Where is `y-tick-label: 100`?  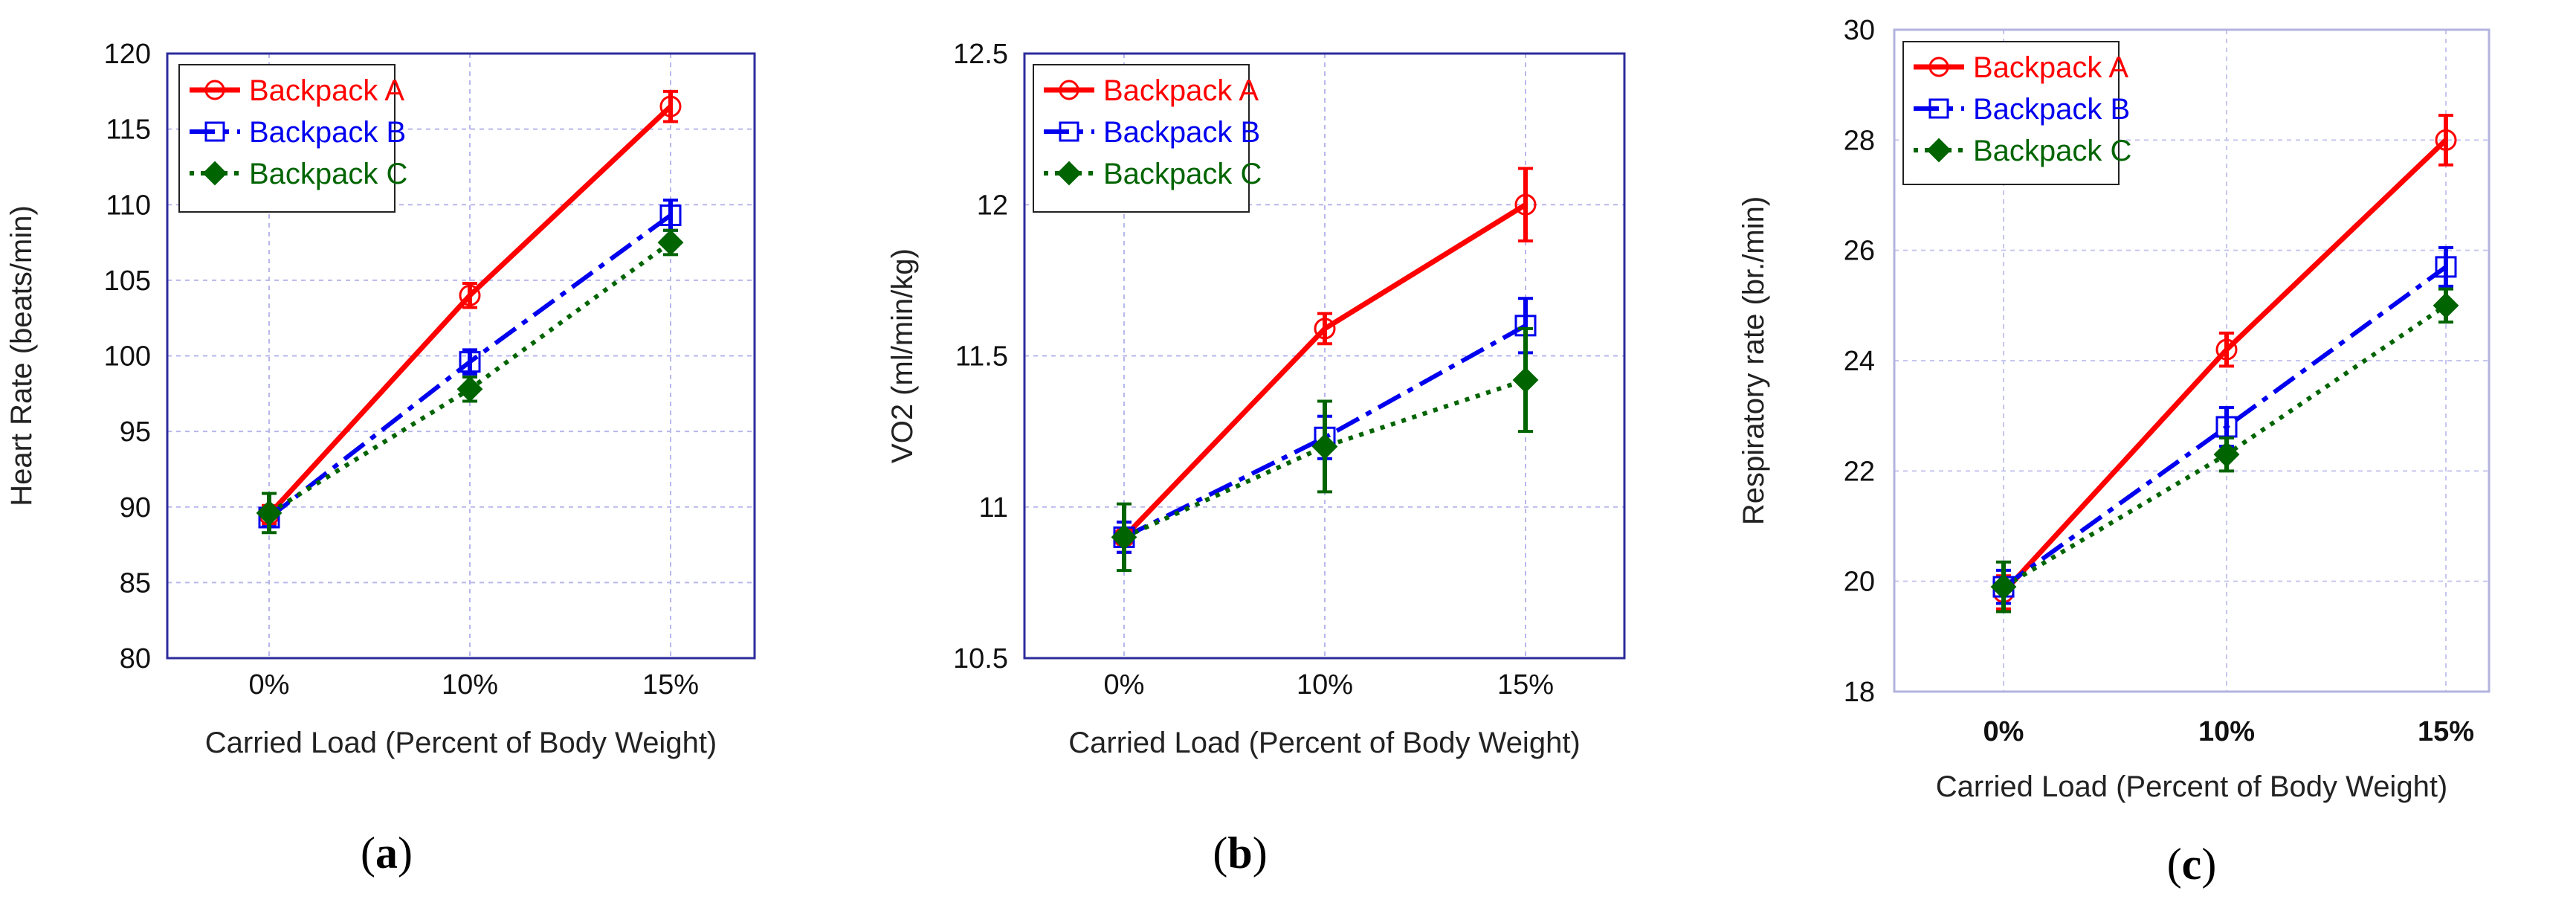
y-tick-label: 100 is located at coordinates (127, 357).